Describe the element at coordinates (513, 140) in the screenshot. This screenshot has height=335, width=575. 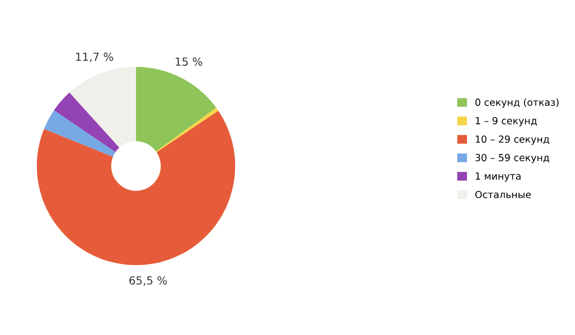
I see `legend-label: 10 – 29 секунд` at that location.